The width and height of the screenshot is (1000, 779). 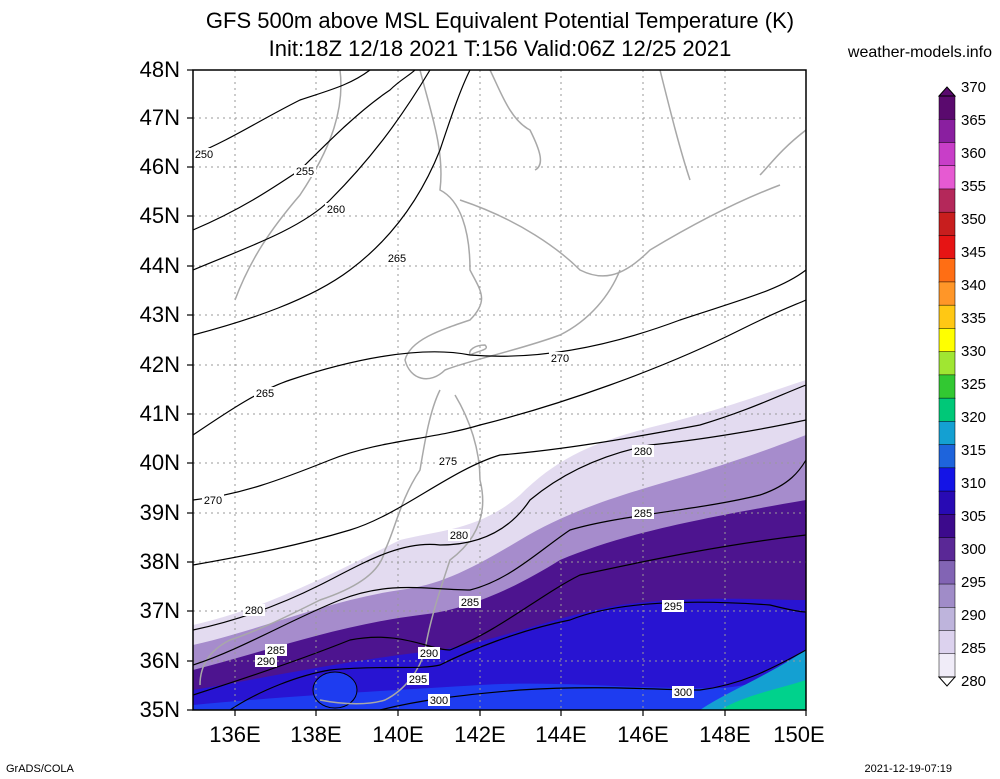 I want to click on colorbar-label: 305, so click(x=974, y=516).